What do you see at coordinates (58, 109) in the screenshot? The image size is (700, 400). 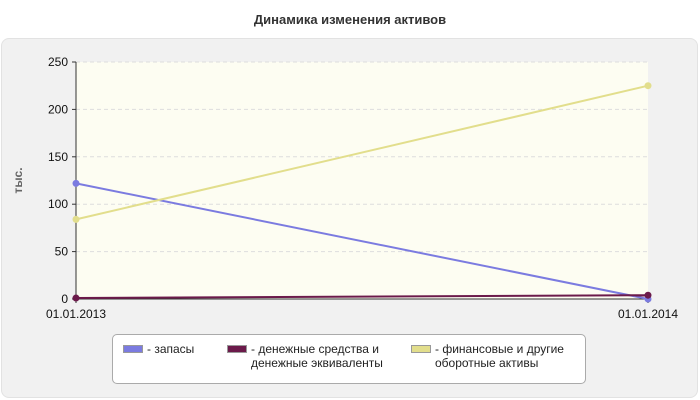 I see `y-tick-label: 200` at bounding box center [58, 109].